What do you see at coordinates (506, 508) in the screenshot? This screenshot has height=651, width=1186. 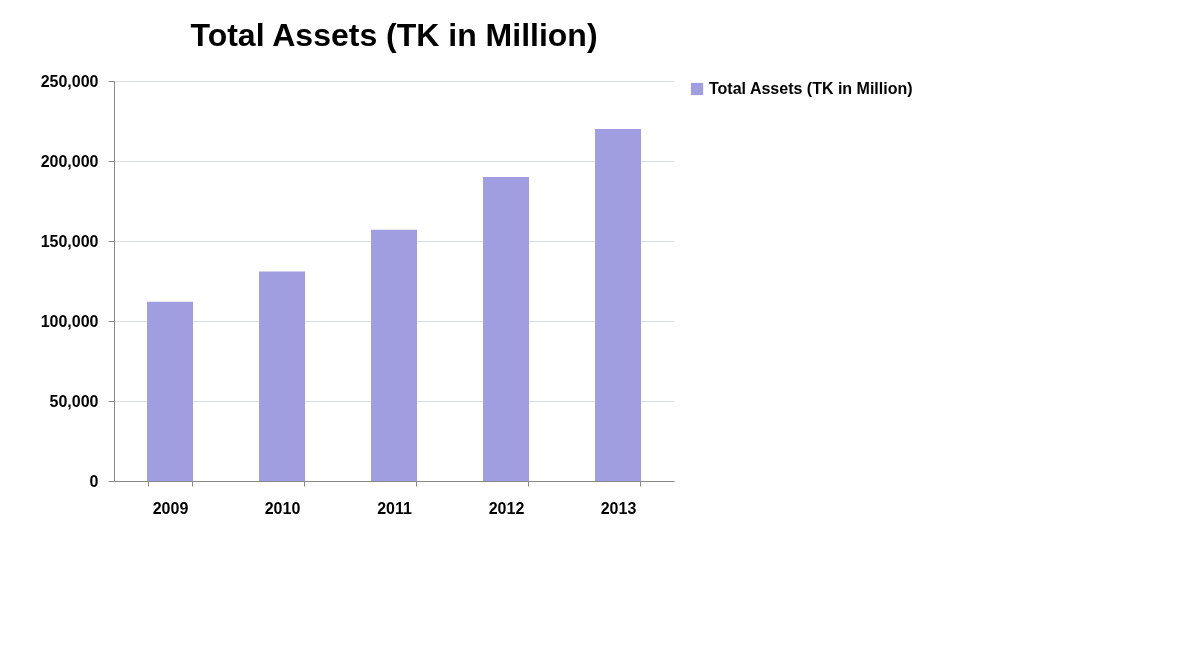 I see `x-tick-label: 2012` at bounding box center [506, 508].